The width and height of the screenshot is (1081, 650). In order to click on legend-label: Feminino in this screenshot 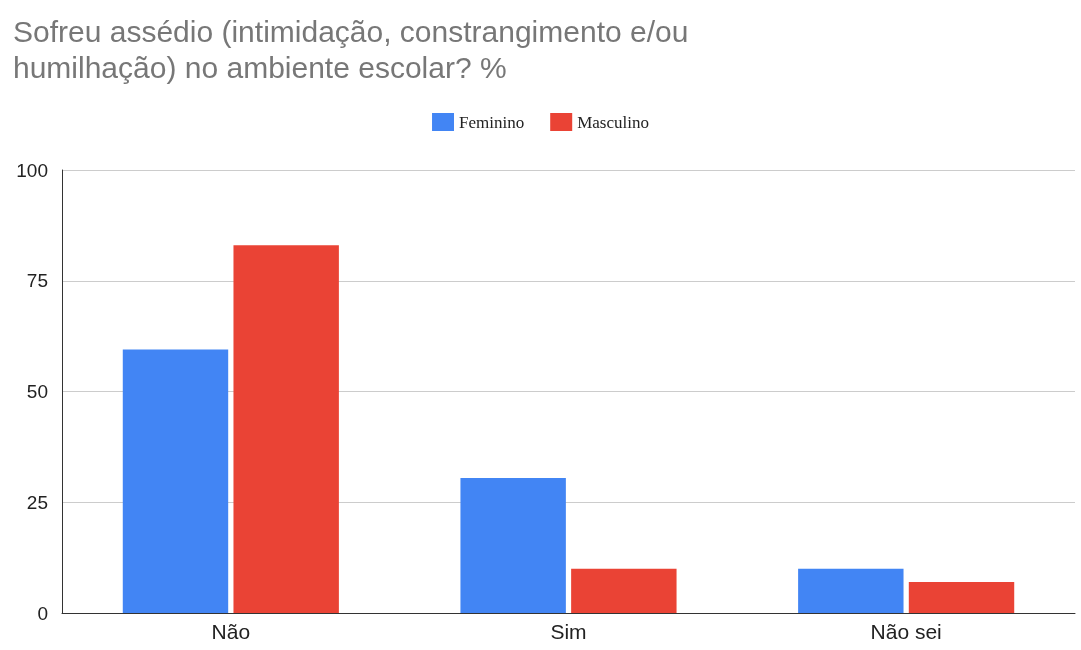, I will do `click(492, 122)`.